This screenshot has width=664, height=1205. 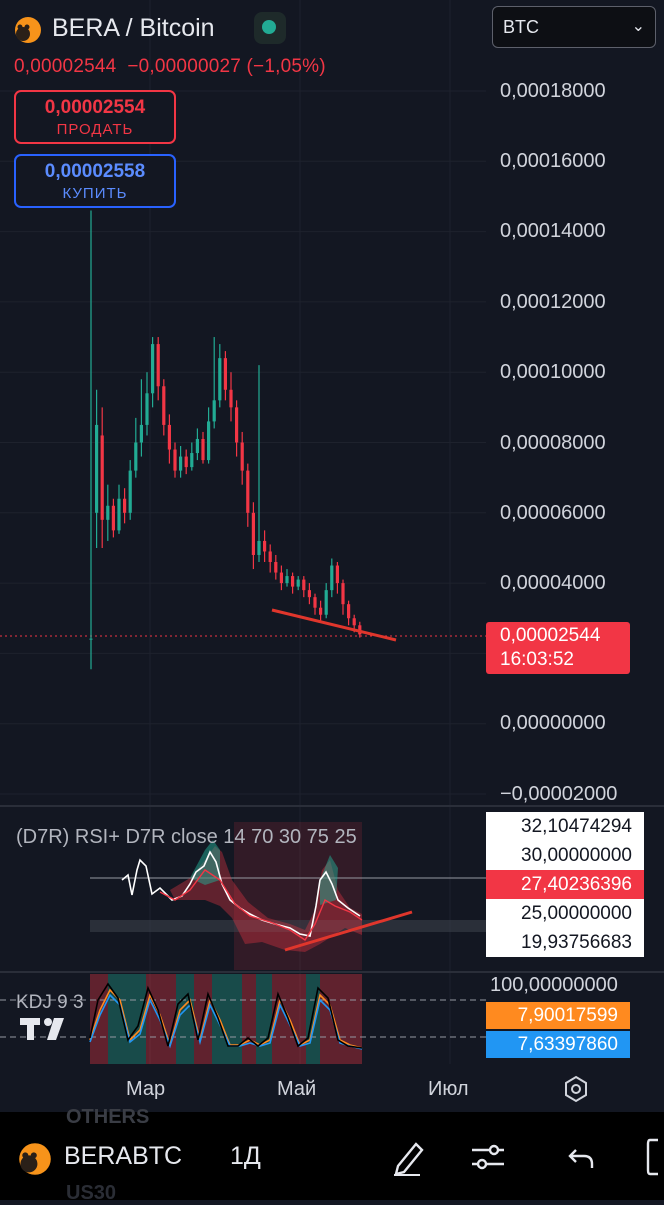 I want to click on pen-draw-icon, so click(x=408, y=1157).